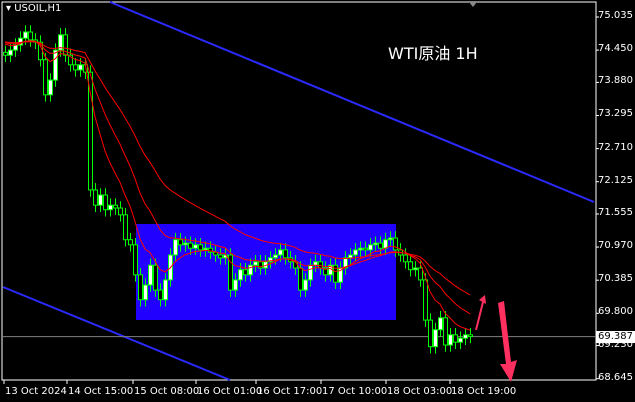 The image size is (635, 402). I want to click on symbol-title: ▾ USOIL,H1, so click(34, 8).